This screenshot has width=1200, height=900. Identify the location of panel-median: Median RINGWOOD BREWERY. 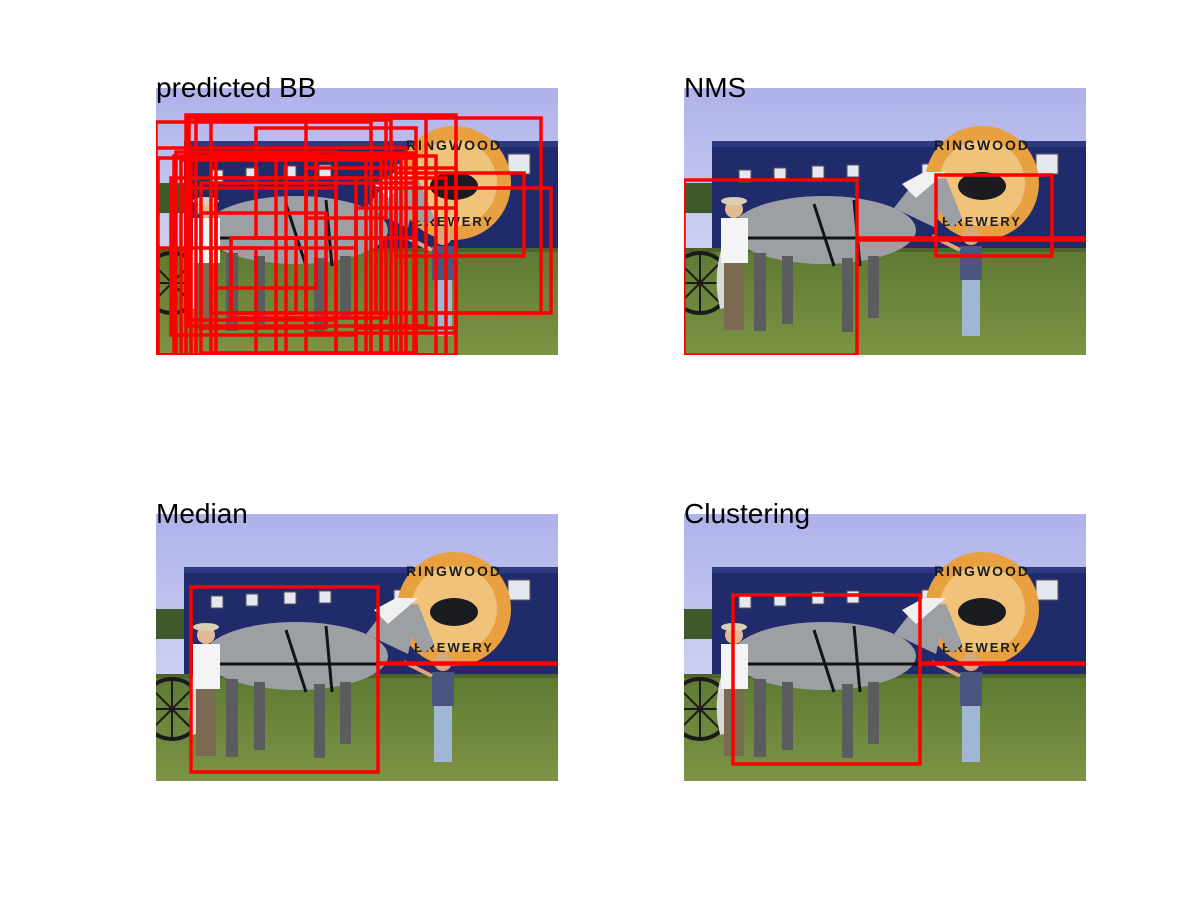
(357, 640).